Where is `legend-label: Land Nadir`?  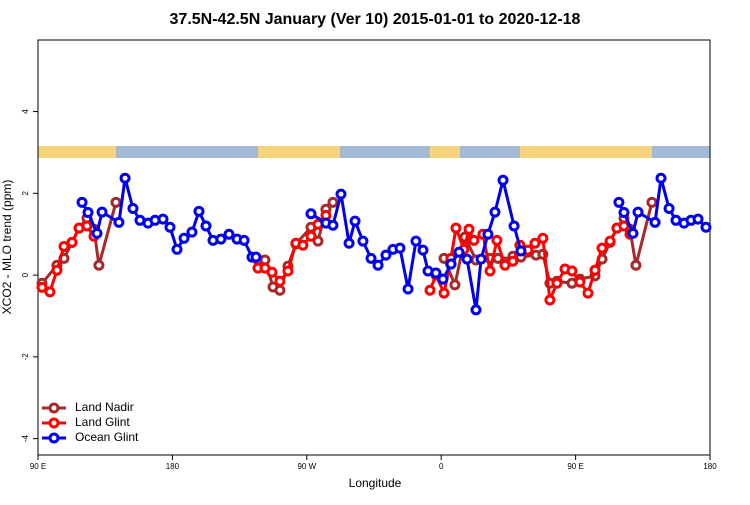
legend-label: Land Nadir is located at coordinates (104, 407).